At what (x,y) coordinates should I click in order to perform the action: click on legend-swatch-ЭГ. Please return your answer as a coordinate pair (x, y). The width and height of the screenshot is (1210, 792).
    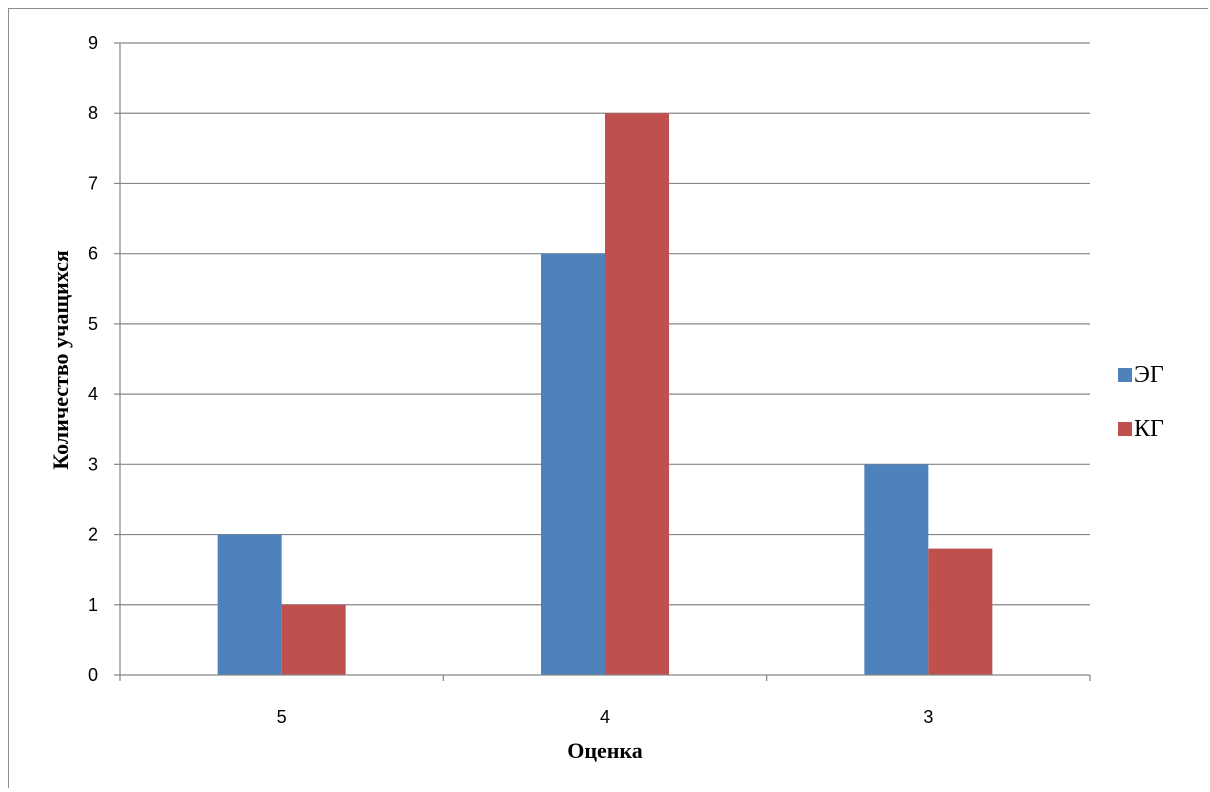
    Looking at the image, I should click on (1125, 375).